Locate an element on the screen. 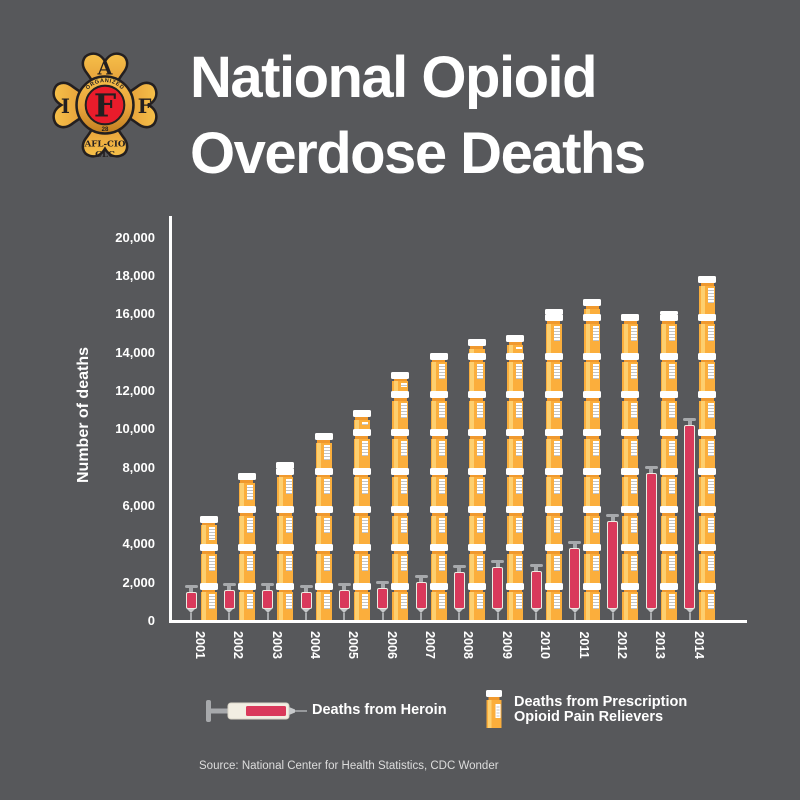 Image resolution: width=800 pixels, height=800 pixels. syringe-handle is located at coordinates (613, 515).